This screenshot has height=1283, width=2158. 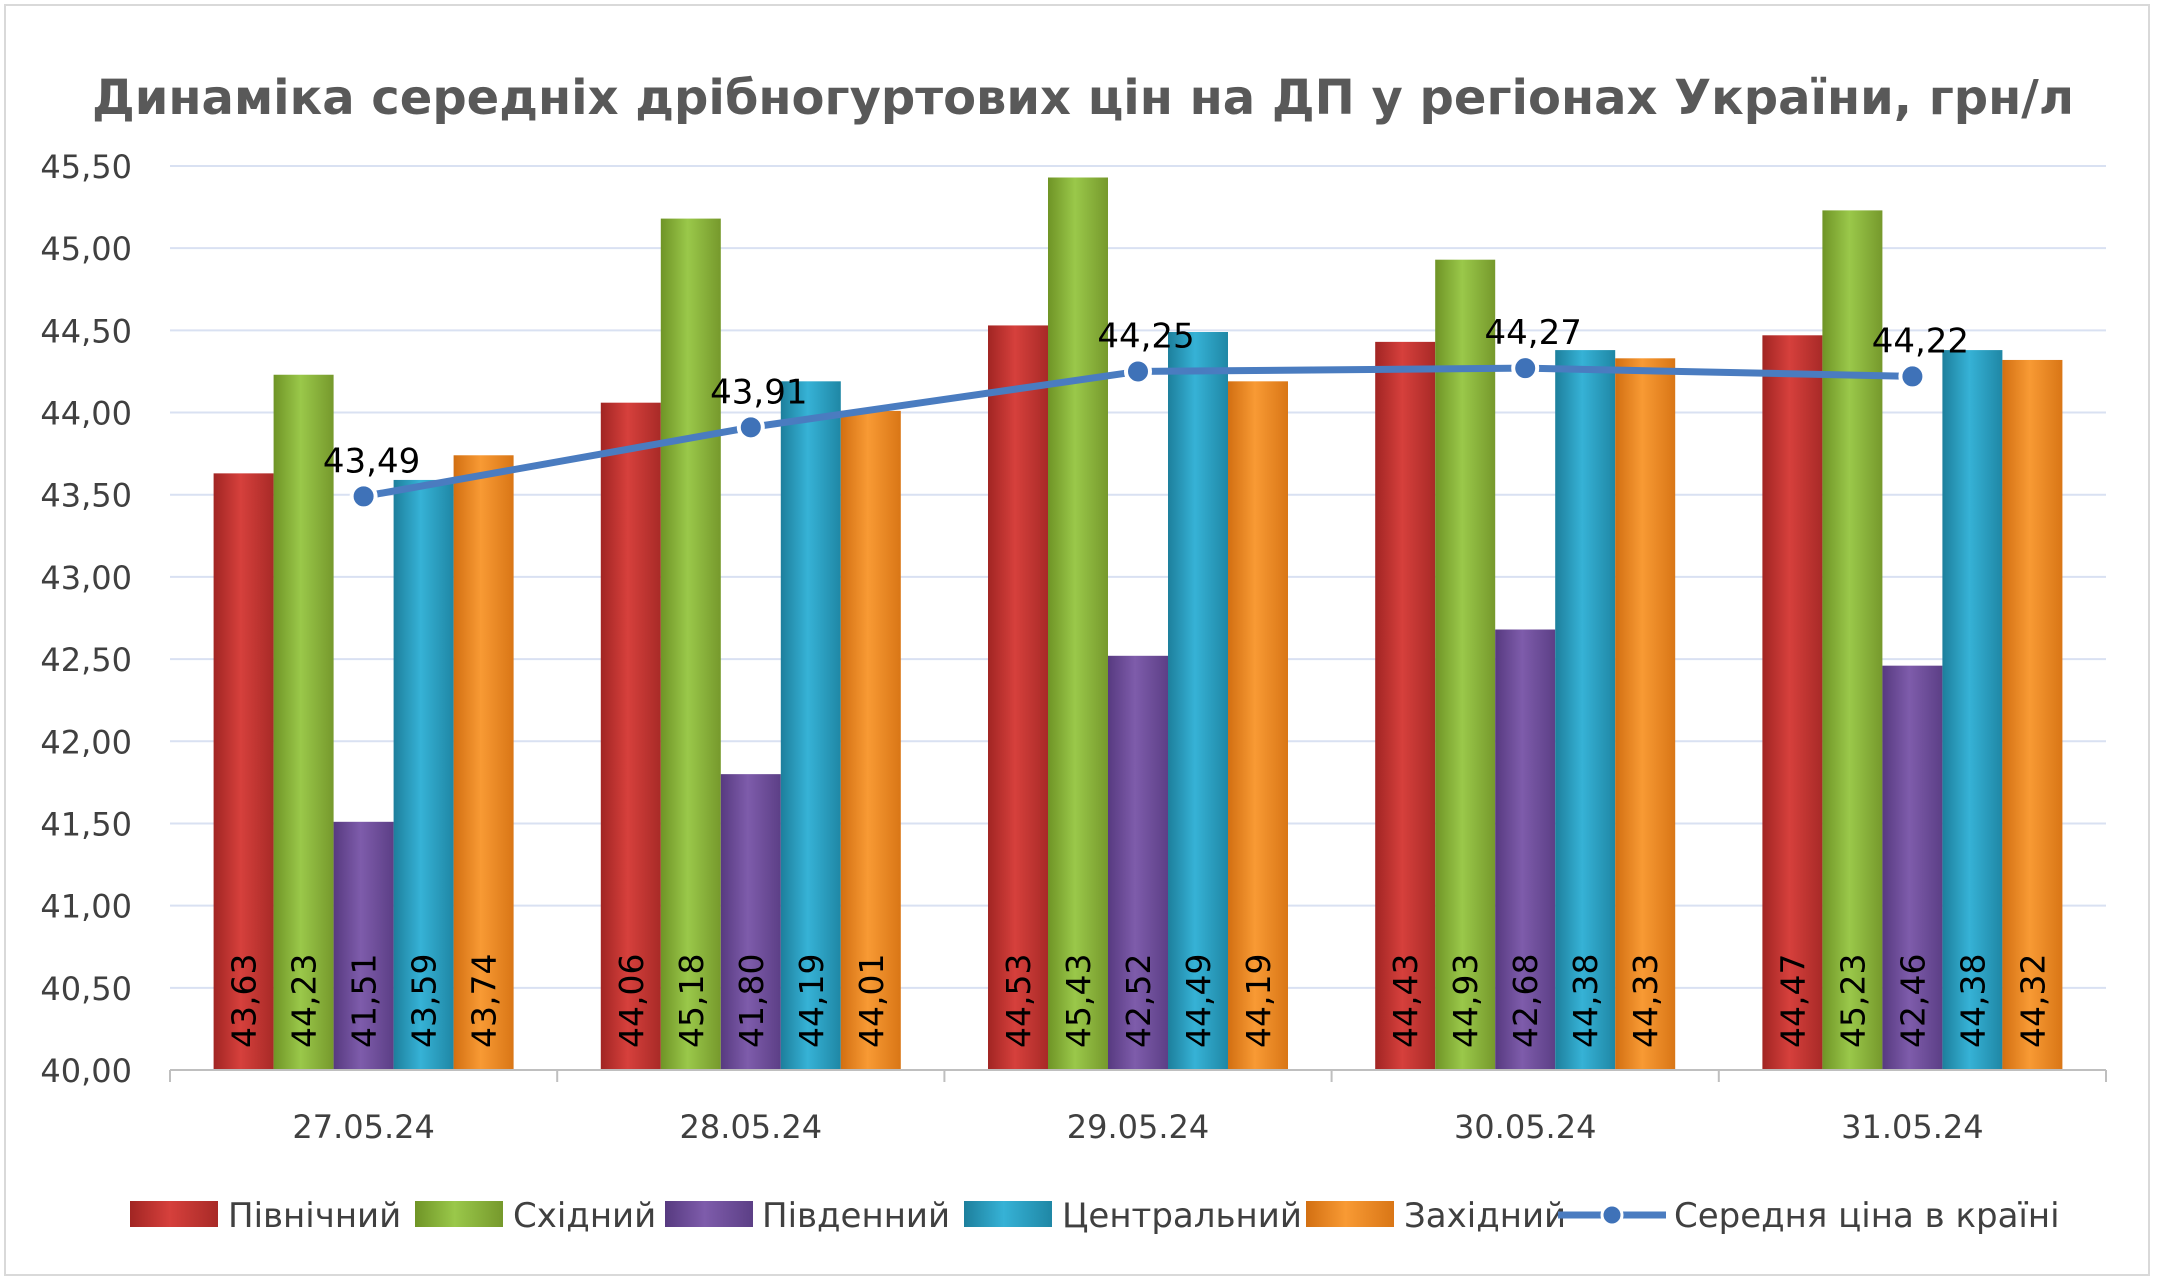 I want to click on bar-data-label: 44,01, so click(x=871, y=1001).